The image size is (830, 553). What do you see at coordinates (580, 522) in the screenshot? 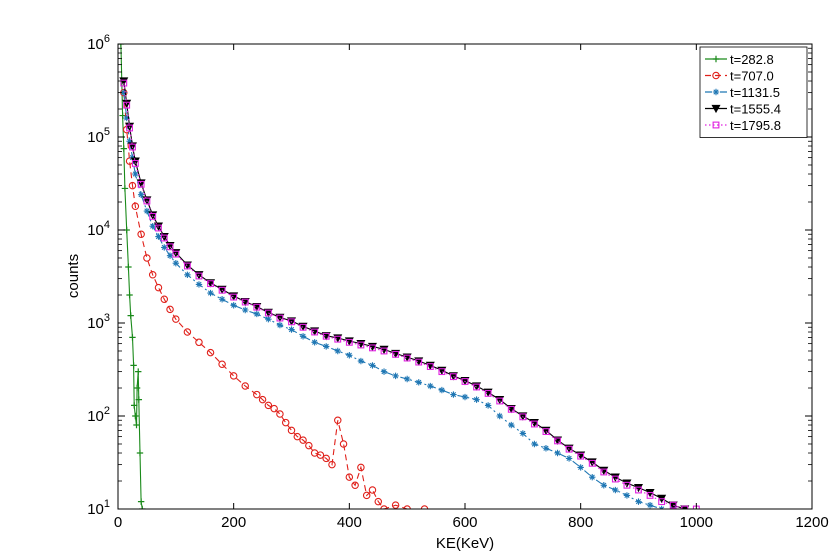
I see `x-tick-label: 800` at bounding box center [580, 522].